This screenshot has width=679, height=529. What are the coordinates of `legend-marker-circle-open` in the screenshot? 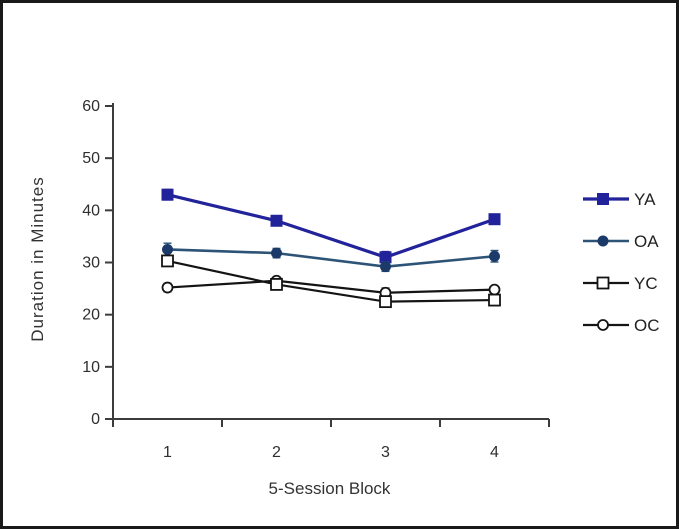 It's located at (603, 325).